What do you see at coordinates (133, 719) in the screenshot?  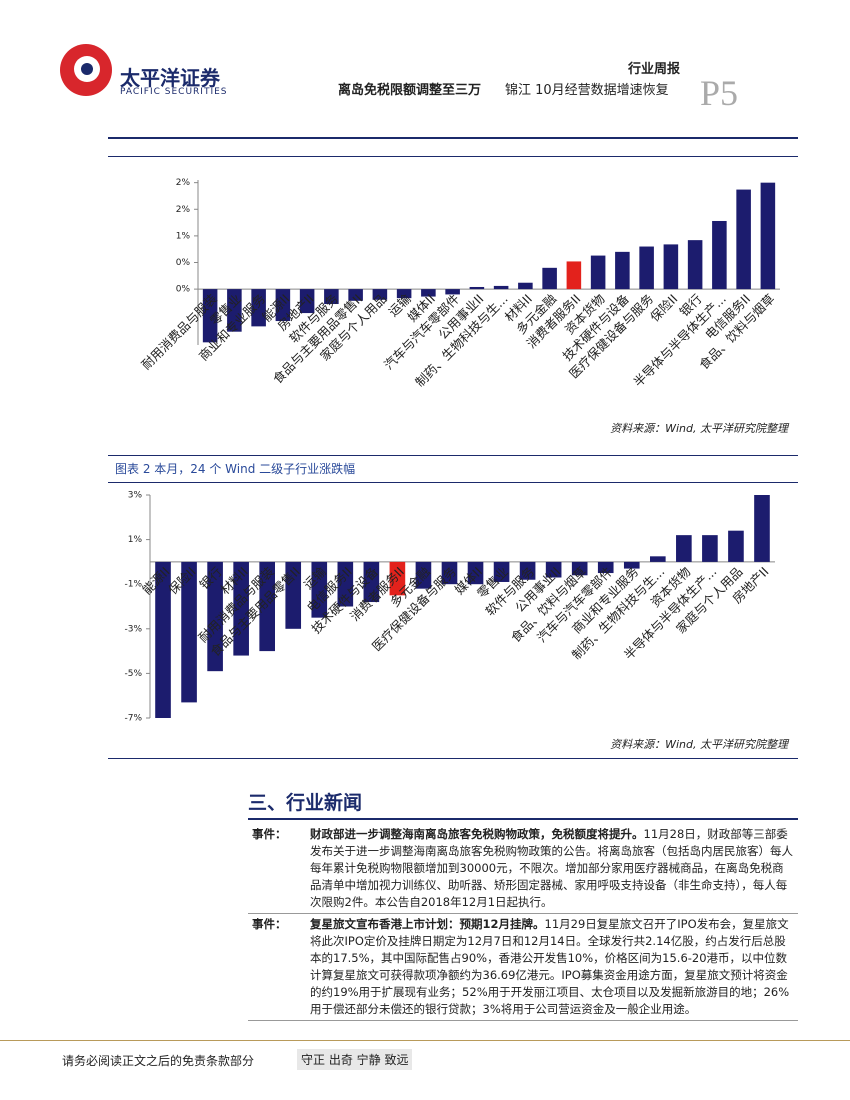 I see `y-tick-label: -7%` at bounding box center [133, 719].